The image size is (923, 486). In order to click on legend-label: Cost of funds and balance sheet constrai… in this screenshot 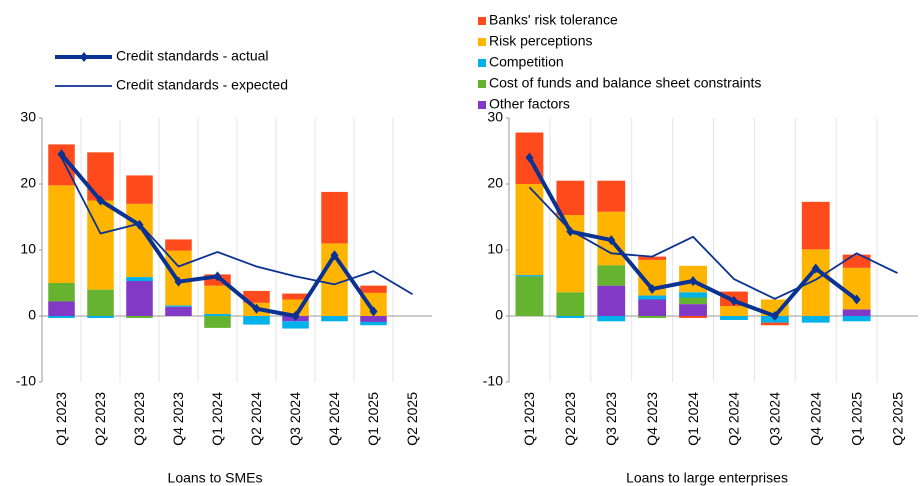, I will do `click(625, 83)`.